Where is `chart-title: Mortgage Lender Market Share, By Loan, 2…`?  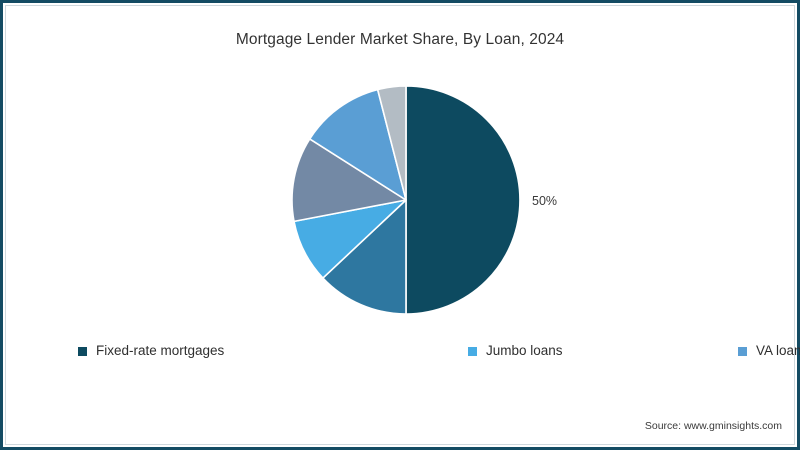 chart-title: Mortgage Lender Market Share, By Loan, 2… is located at coordinates (400, 39).